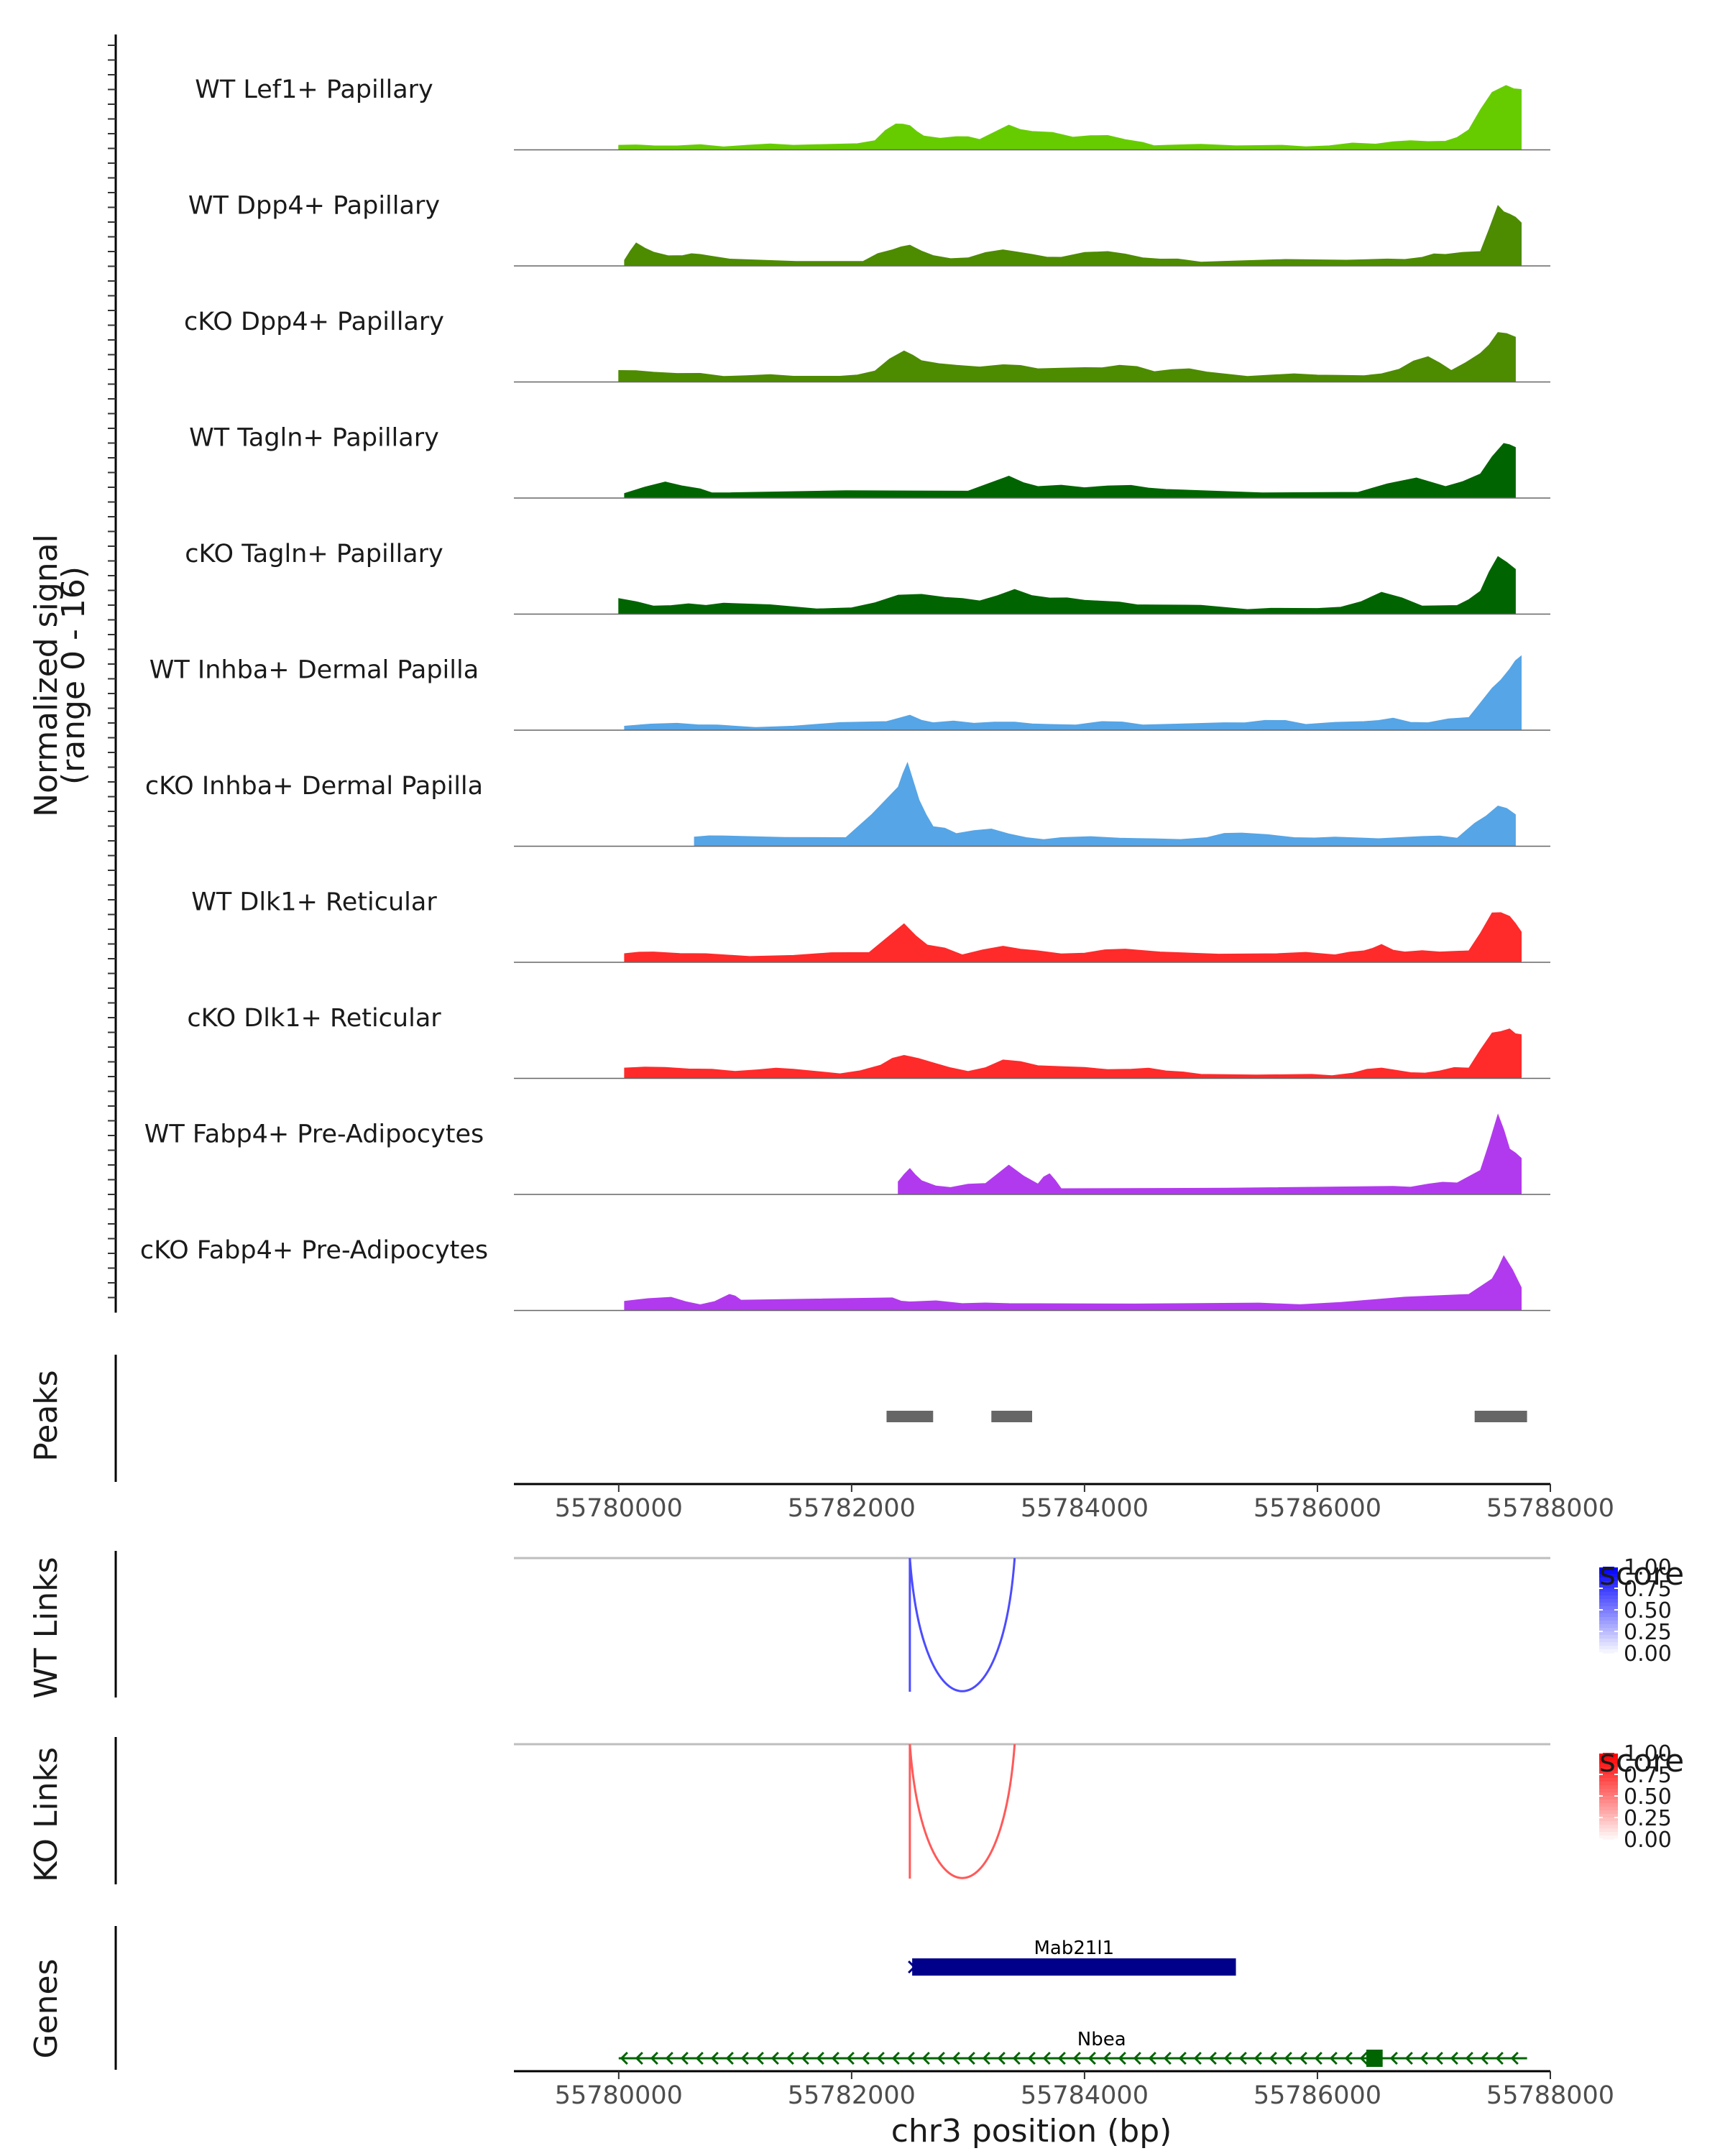 The width and height of the screenshot is (1725, 2156). Describe the element at coordinates (1085, 2095) in the screenshot. I see `x-tick-label: 55784000` at that location.